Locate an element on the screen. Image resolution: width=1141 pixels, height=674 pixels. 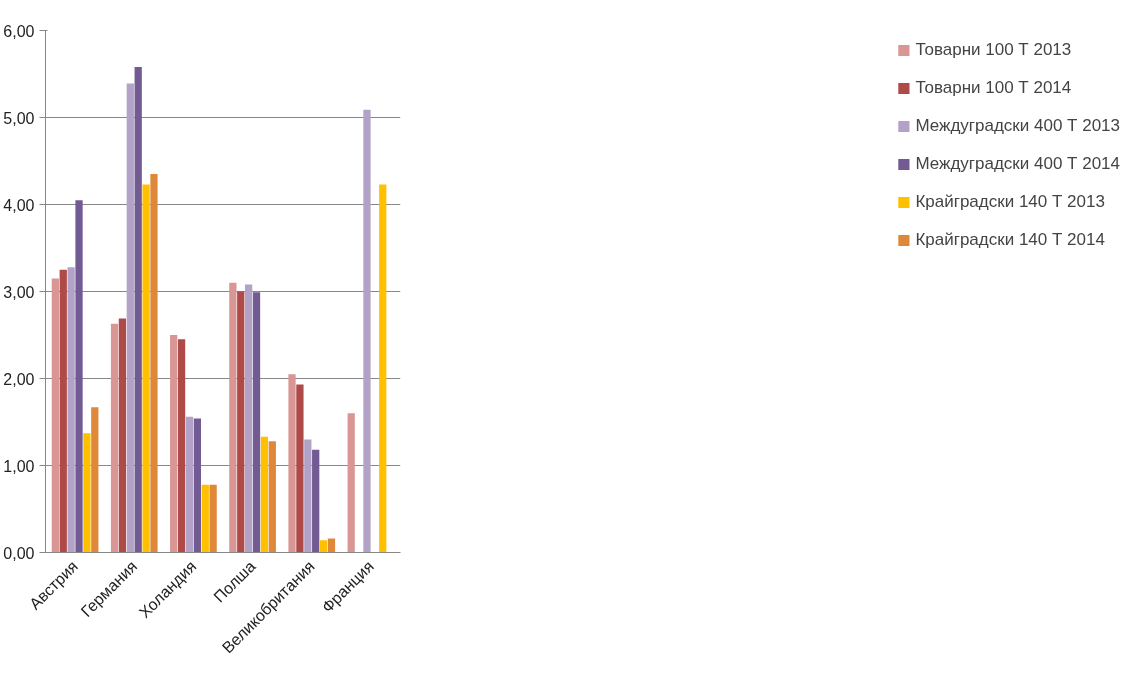
y-tick-label: 2,00 is located at coordinates (19, 379).